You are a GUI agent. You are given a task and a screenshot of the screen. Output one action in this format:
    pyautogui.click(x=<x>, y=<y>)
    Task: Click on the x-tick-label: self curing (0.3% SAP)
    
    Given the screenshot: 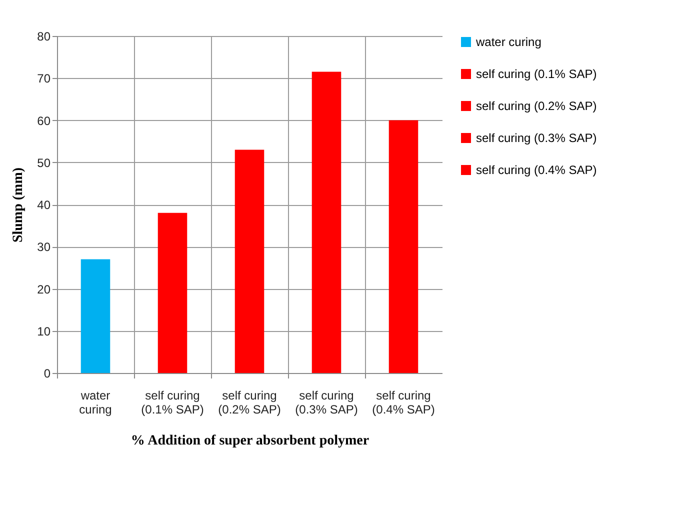 What is the action you would take?
    pyautogui.click(x=326, y=402)
    